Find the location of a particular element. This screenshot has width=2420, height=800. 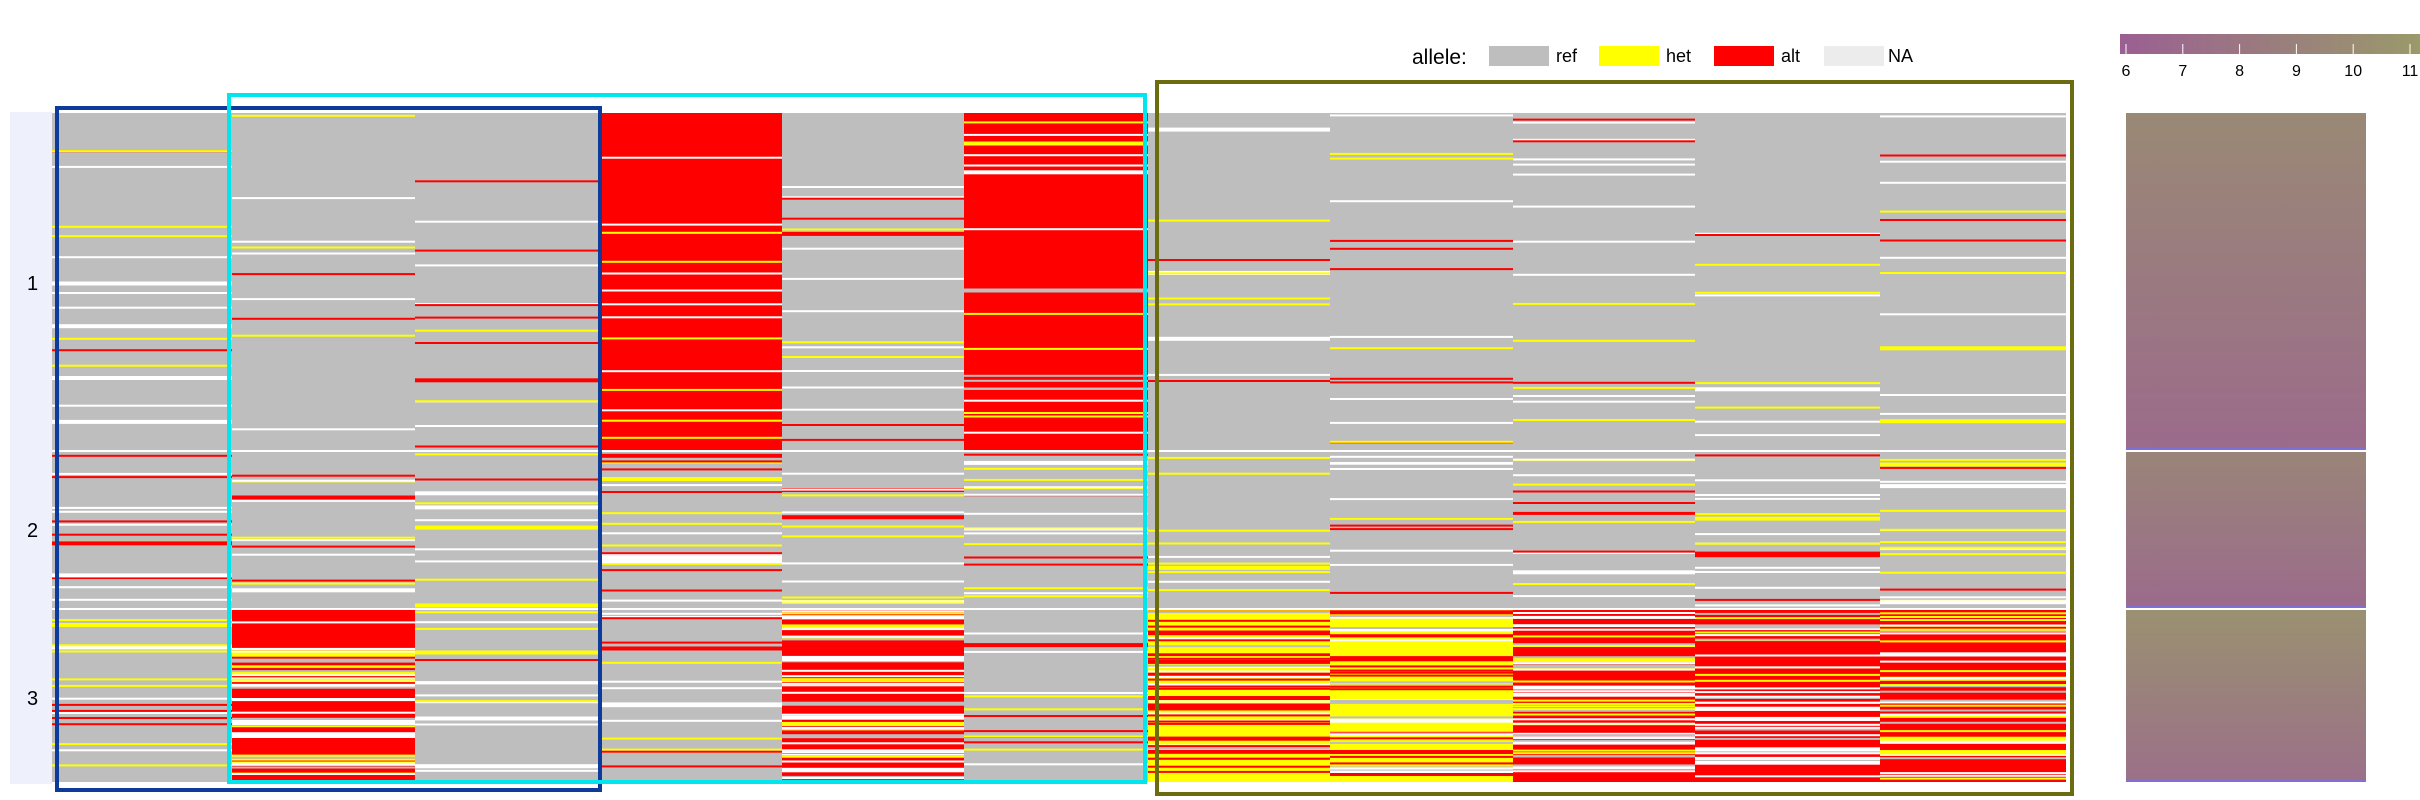

legend-label-het: het is located at coordinates (1678, 56).